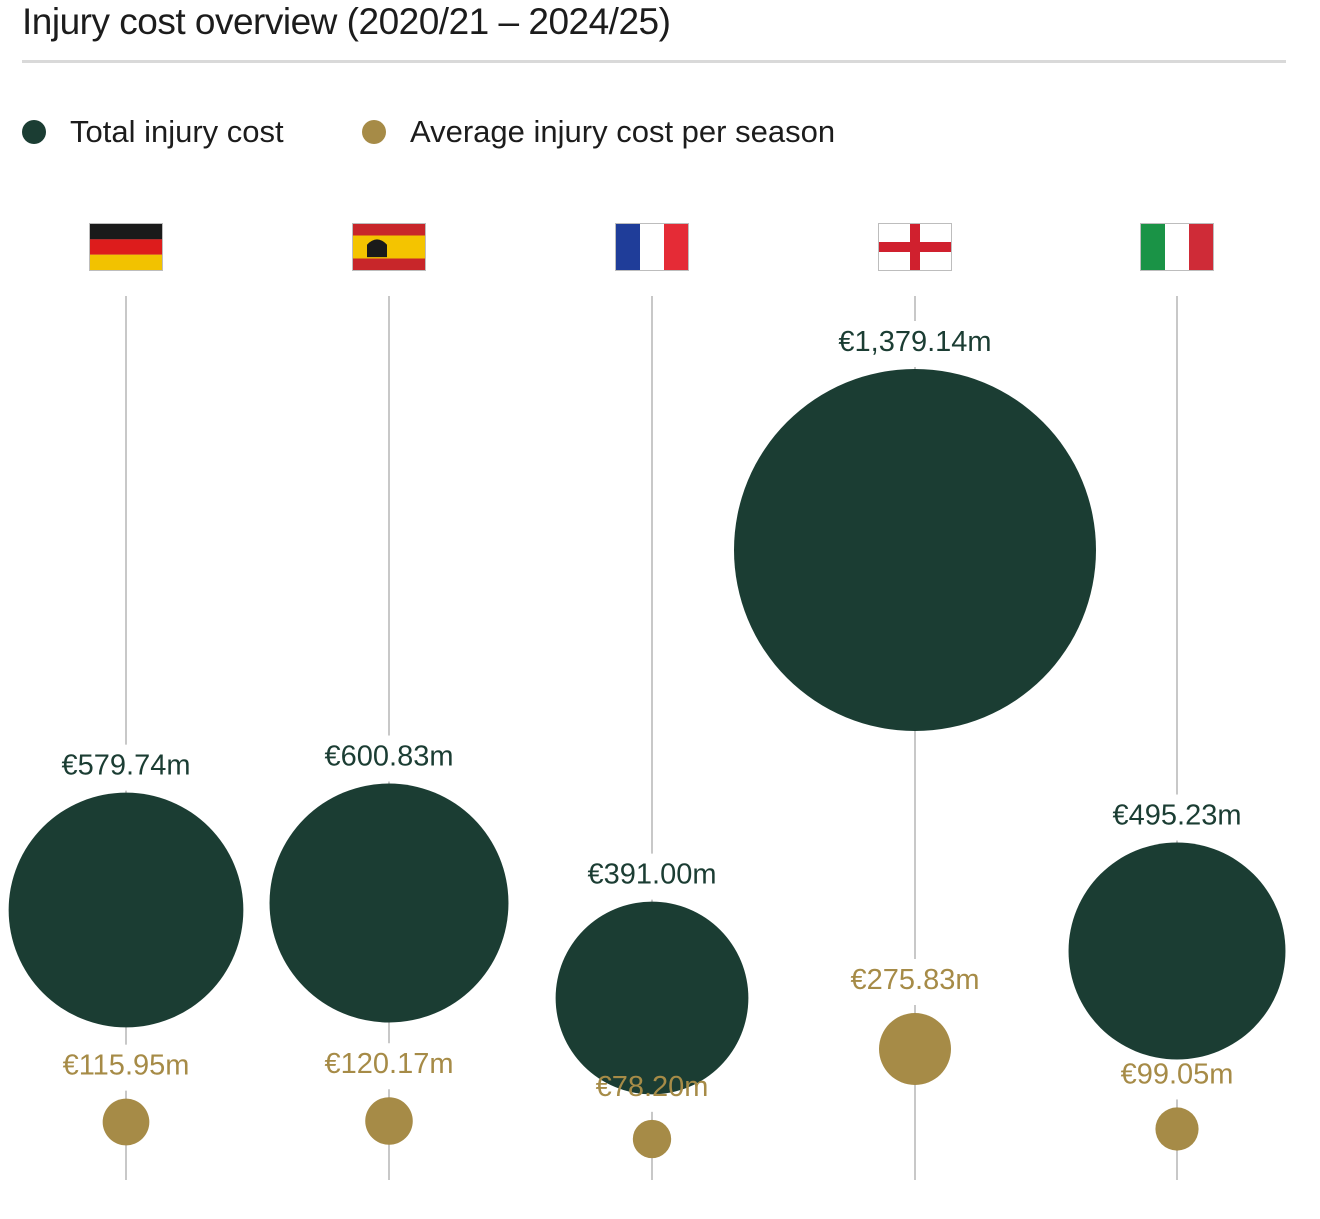 Image resolution: width=1320 pixels, height=1219 pixels. I want to click on total-value-label: €391.00m, so click(652, 875).